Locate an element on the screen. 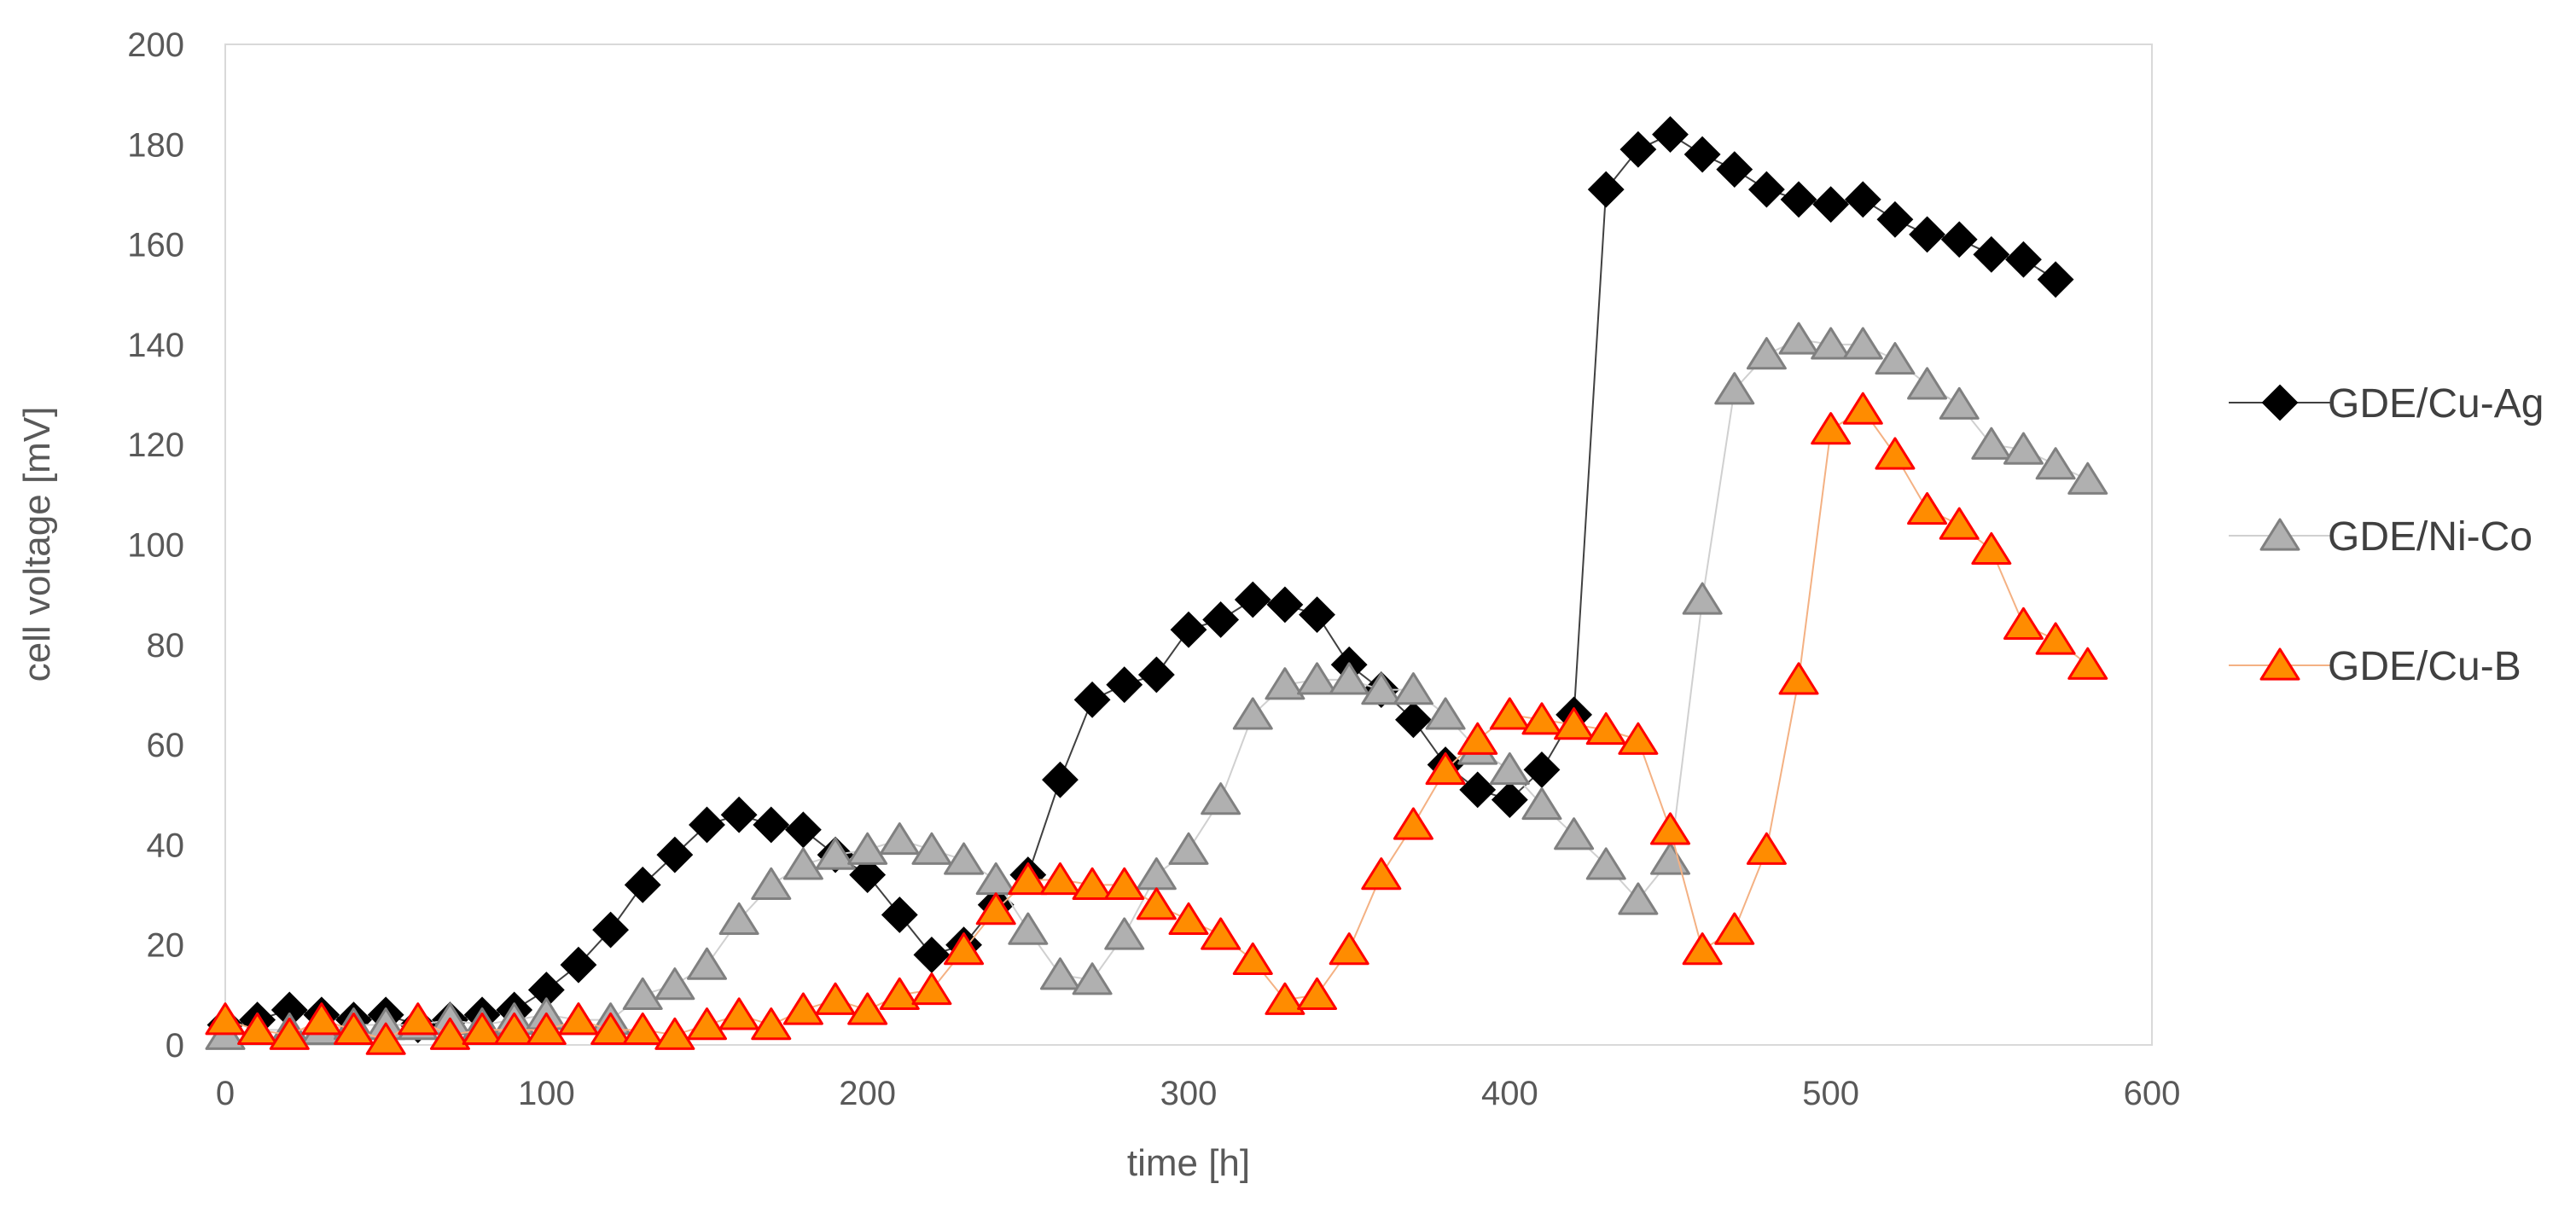  y-tick-label: 120 is located at coordinates (155, 445).